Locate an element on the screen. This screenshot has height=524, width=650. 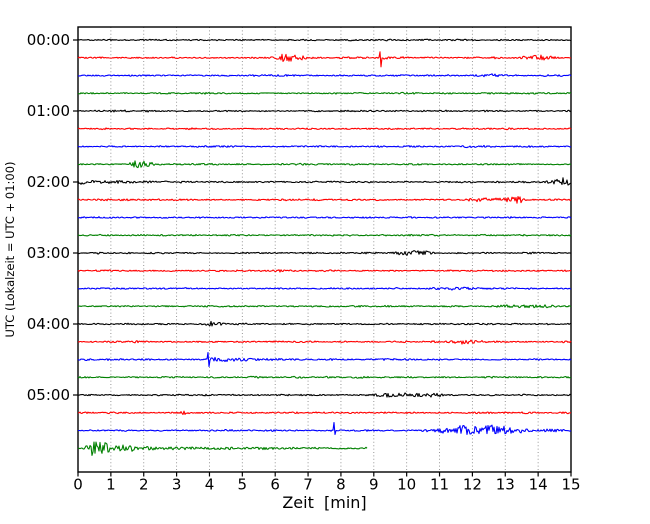
y-tick-label: 01:00 is located at coordinates (48, 111).